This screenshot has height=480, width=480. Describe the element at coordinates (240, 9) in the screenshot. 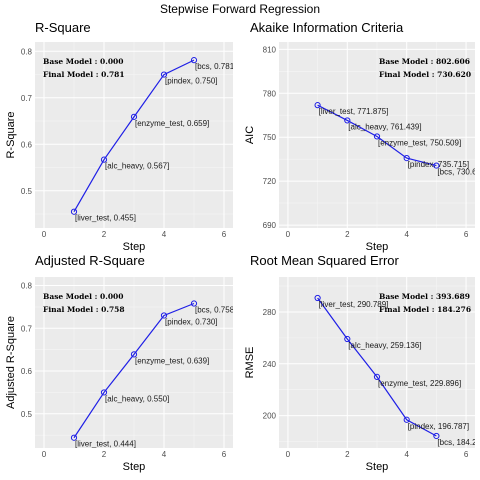

I see `figure-title: Stepwise Forward Regression` at that location.